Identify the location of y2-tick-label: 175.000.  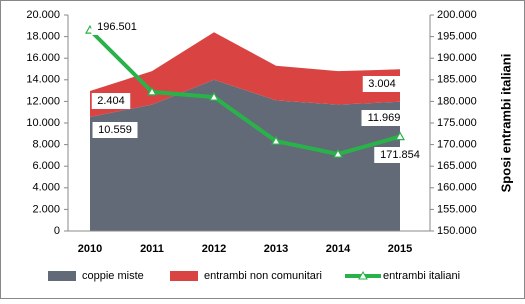
(457, 123).